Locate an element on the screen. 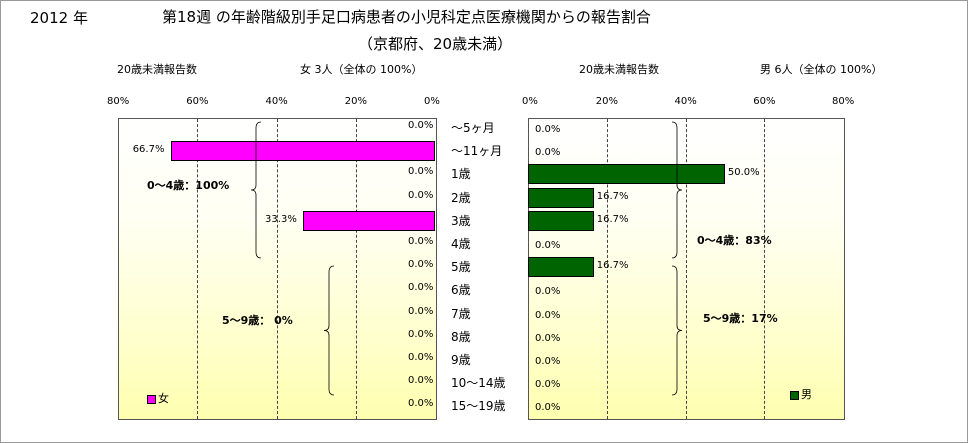 This screenshot has height=443, width=968. male-annotation-5-9: 5～9歳：17% is located at coordinates (740, 318).